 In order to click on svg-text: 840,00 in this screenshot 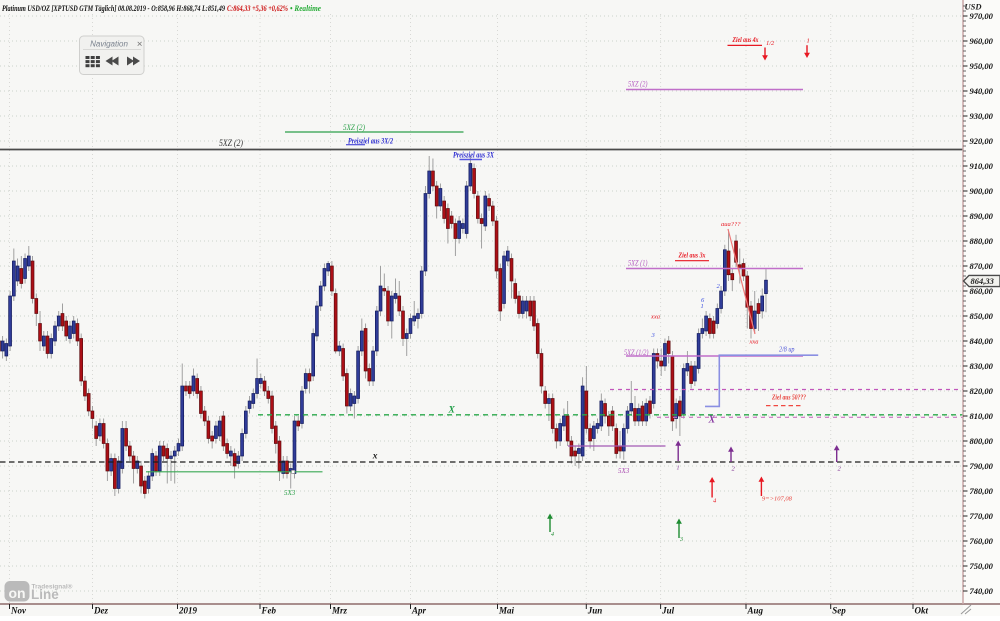, I will do `click(982, 341)`.